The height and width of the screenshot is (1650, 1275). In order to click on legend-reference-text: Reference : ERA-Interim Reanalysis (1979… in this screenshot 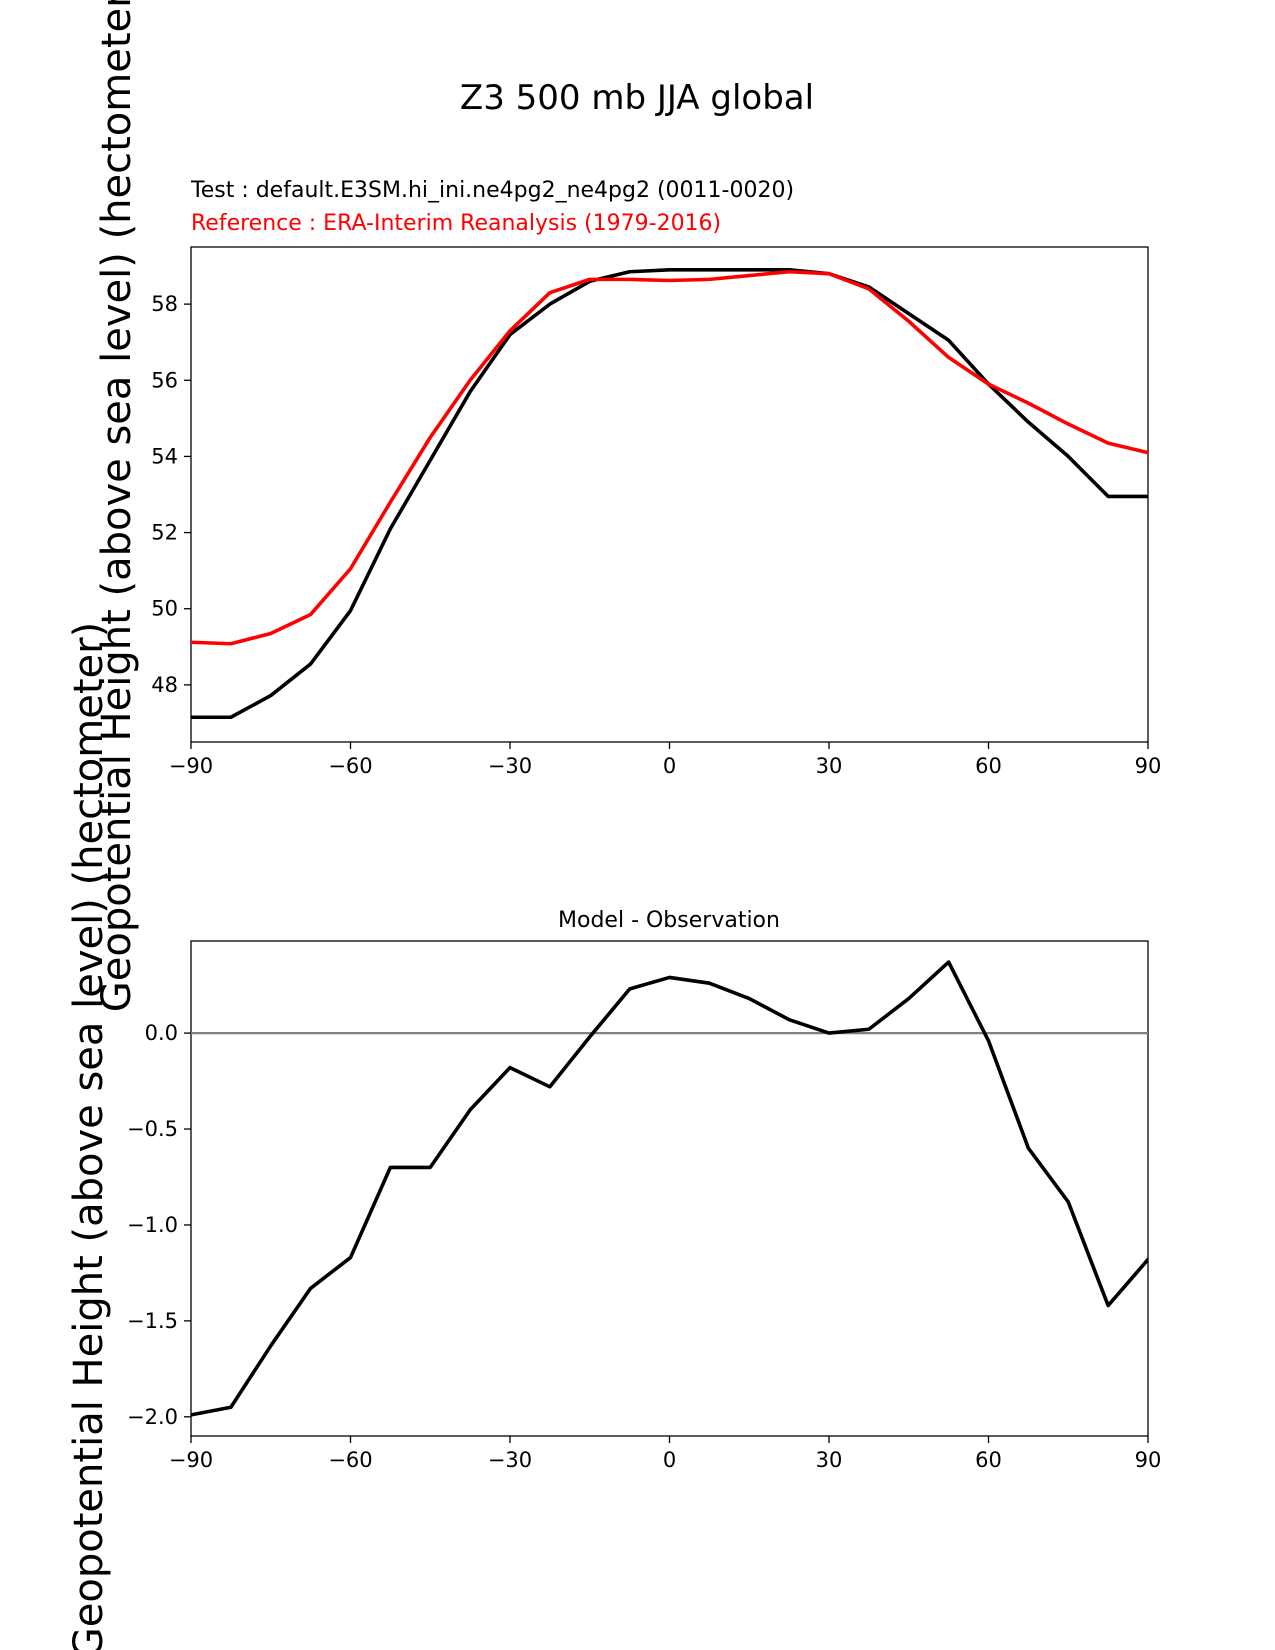, I will do `click(456, 223)`.